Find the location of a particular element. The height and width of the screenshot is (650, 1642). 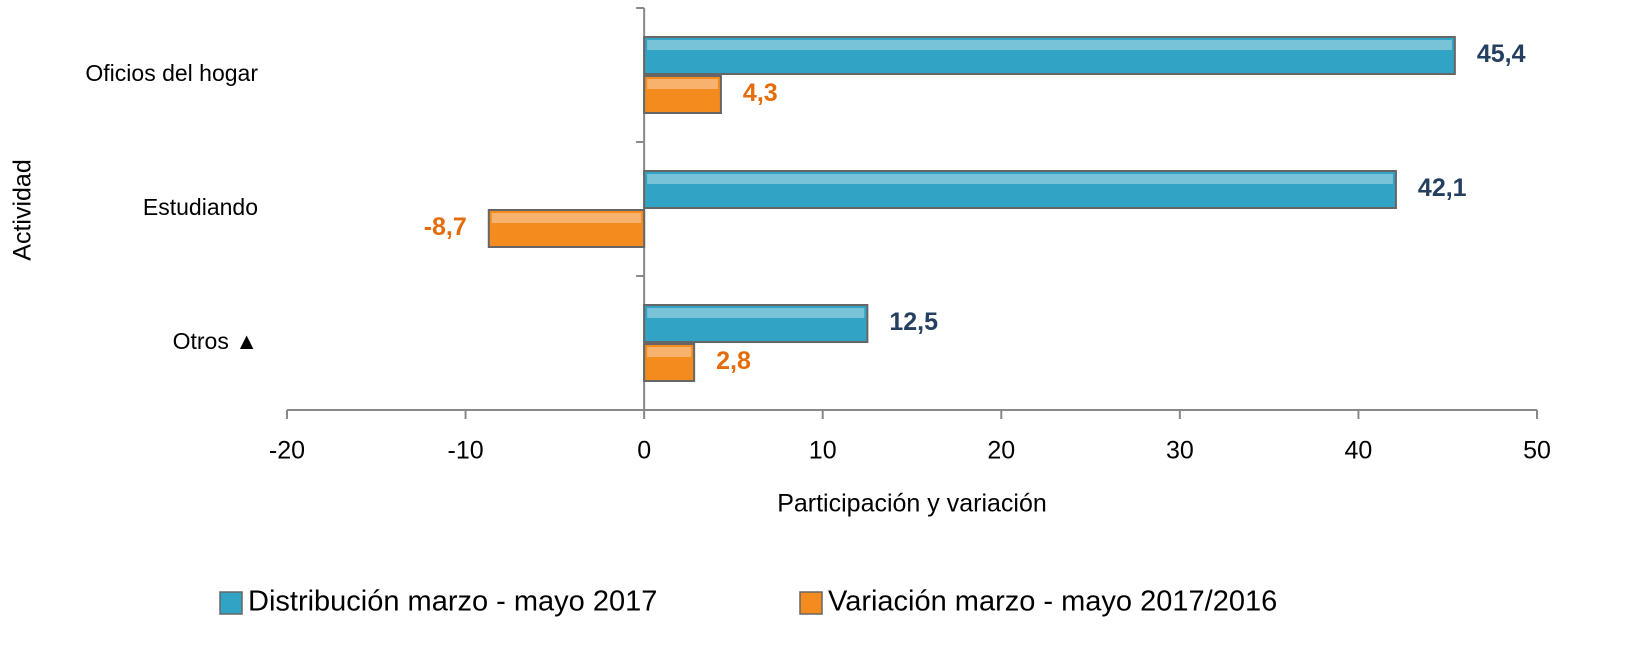

y-tick-label: Oficios del hogar is located at coordinates (171, 73).